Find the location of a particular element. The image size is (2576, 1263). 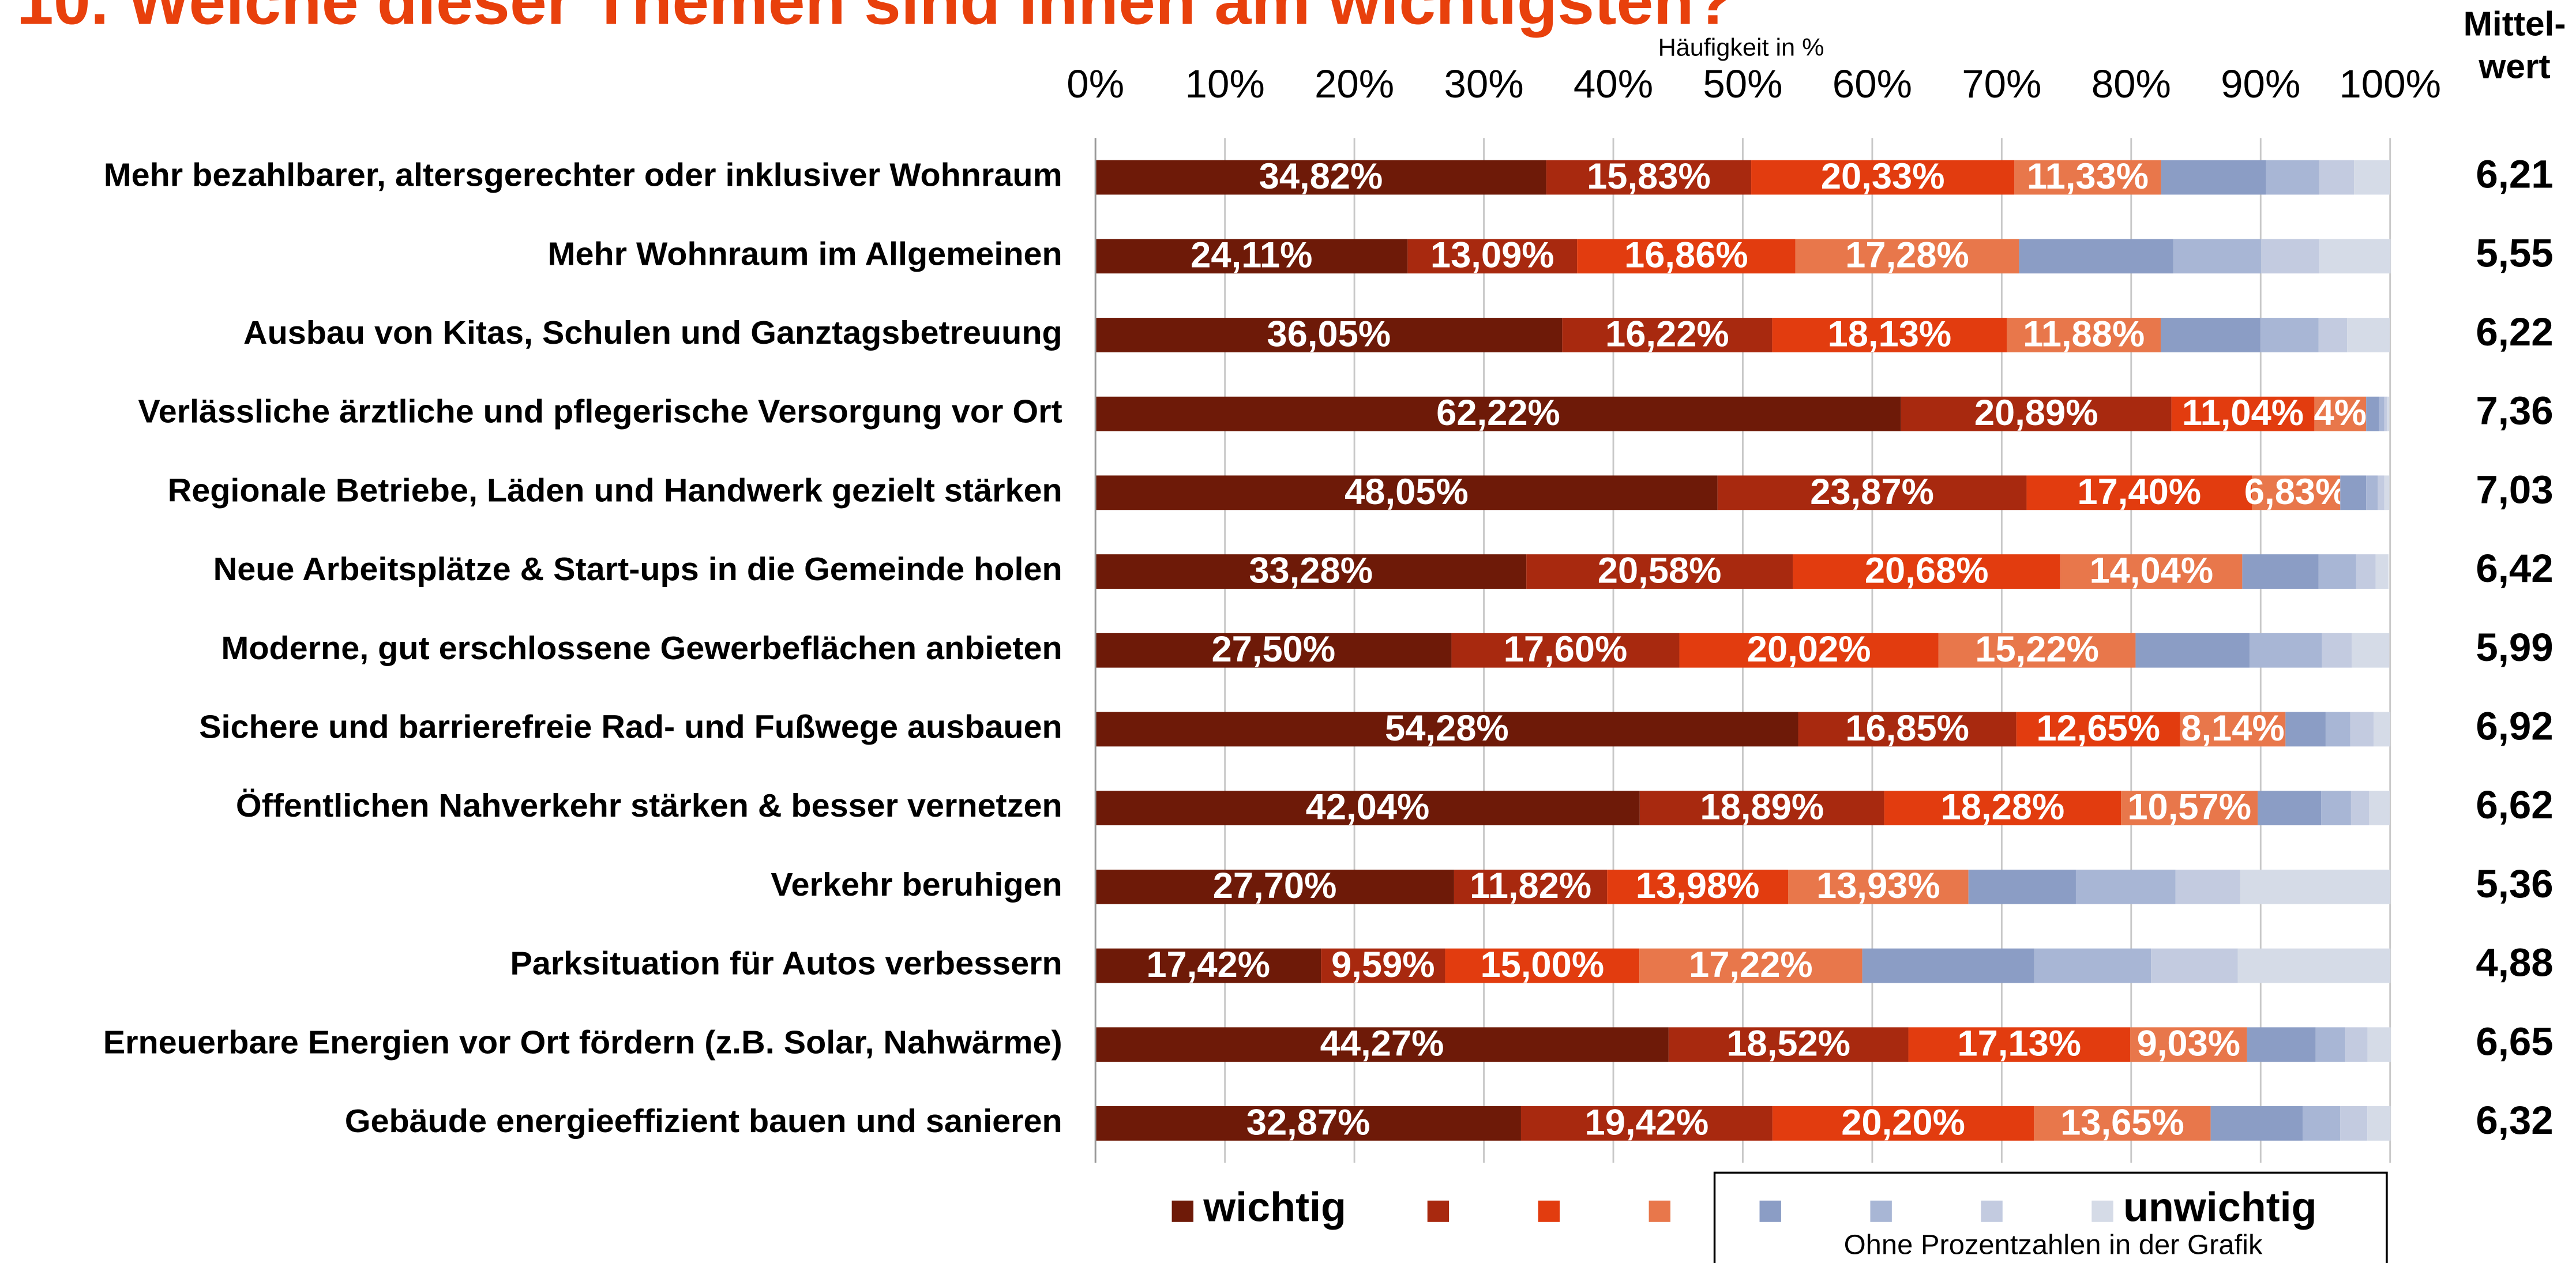

data-label: 15,83% is located at coordinates (1649, 176).